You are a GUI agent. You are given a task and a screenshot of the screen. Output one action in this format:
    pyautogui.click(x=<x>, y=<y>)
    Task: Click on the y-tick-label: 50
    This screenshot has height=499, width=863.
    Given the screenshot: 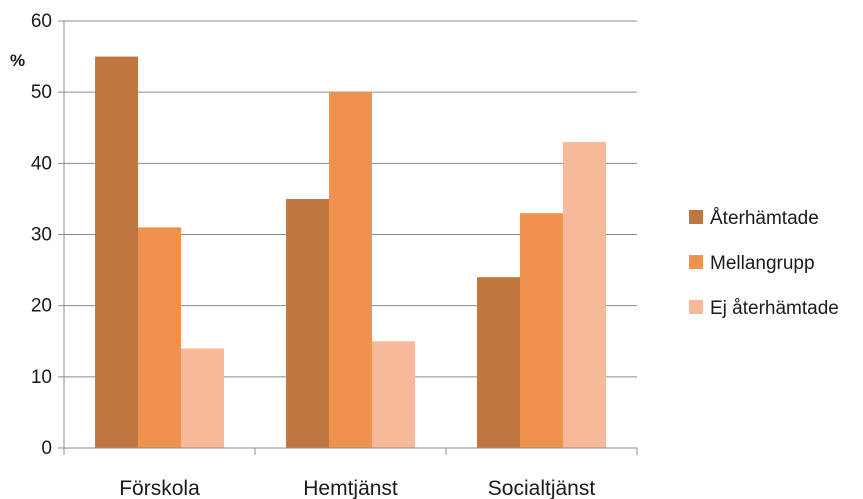 What is the action you would take?
    pyautogui.click(x=41, y=92)
    